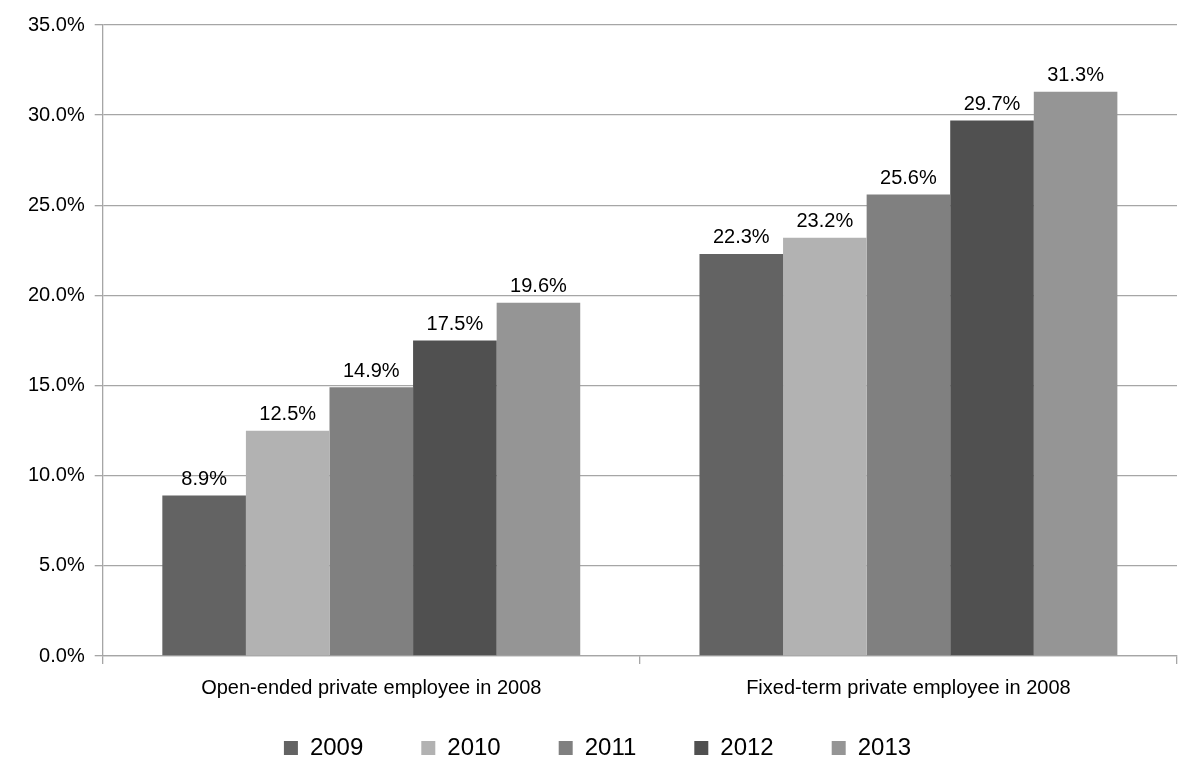 This screenshot has width=1178, height=769. Describe the element at coordinates (371, 686) in the screenshot. I see `x-tick-label: Open-ended private employee in 2008` at that location.